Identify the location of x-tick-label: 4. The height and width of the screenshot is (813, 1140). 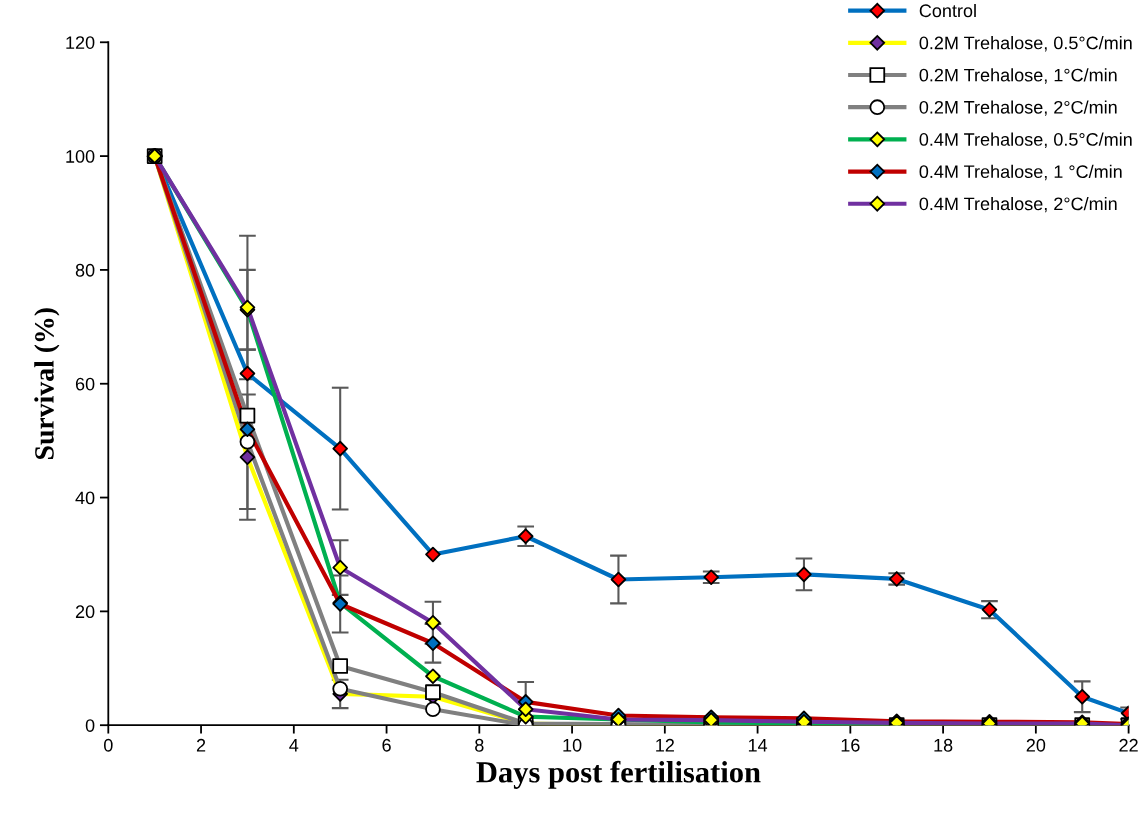
(294, 745).